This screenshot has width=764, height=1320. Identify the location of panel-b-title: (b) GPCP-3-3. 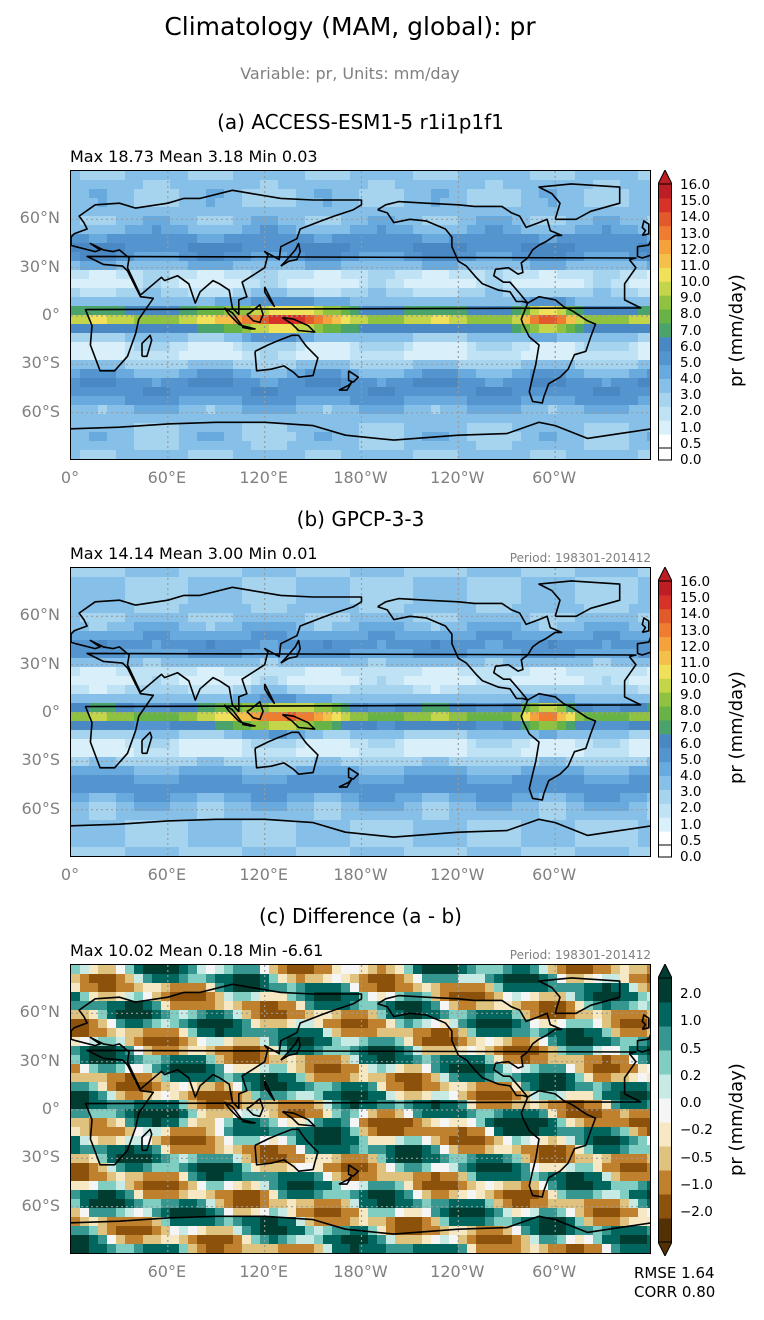
(360, 519).